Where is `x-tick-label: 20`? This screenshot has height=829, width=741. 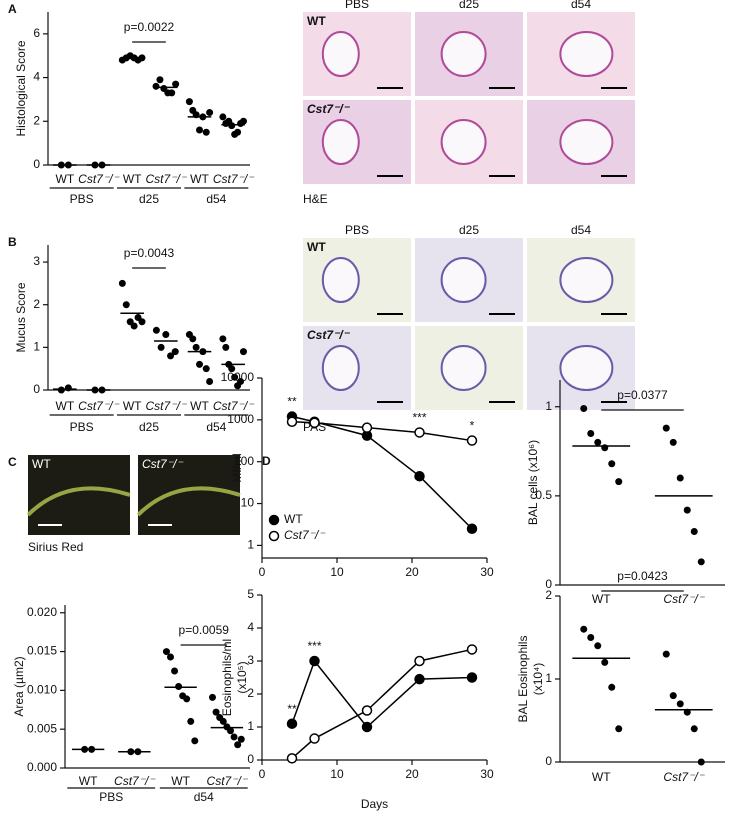 x-tick-label: 20 is located at coordinates (412, 774).